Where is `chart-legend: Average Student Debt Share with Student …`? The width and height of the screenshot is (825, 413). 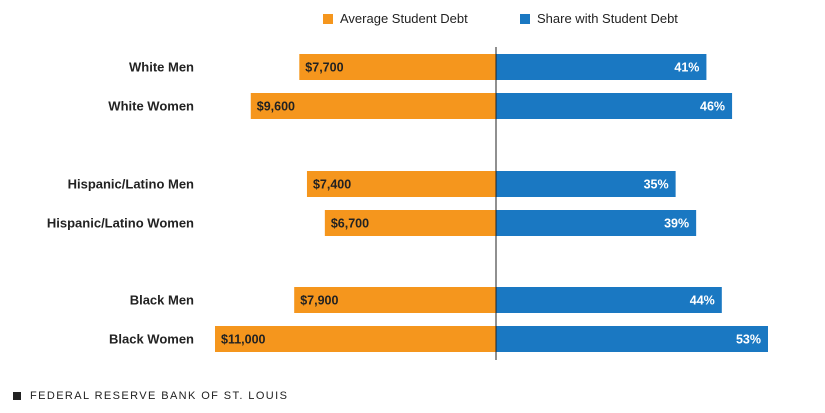 chart-legend: Average Student Debt Share with Student … is located at coordinates (412, 20).